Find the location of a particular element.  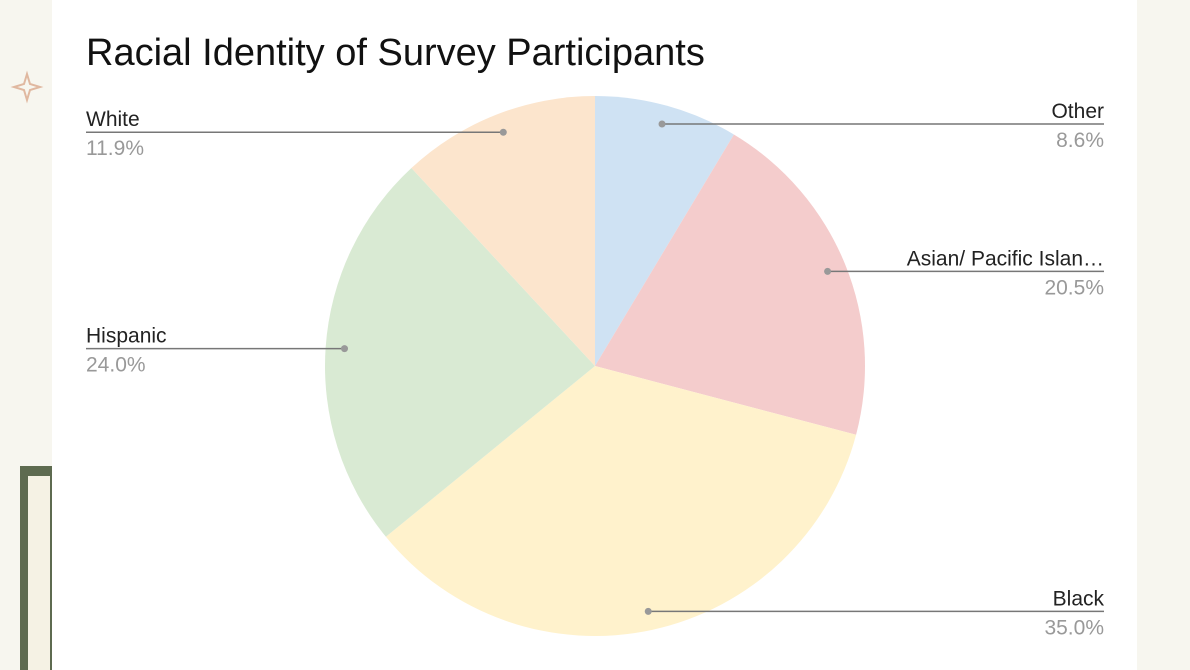

label-value: 24.0% is located at coordinates (116, 365).